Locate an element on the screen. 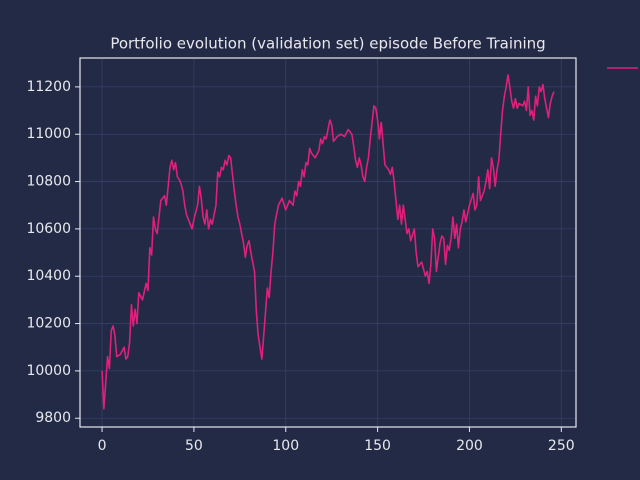 Image resolution: width=640 pixels, height=480 pixels. y-tick-label: 10200 is located at coordinates (48, 324).